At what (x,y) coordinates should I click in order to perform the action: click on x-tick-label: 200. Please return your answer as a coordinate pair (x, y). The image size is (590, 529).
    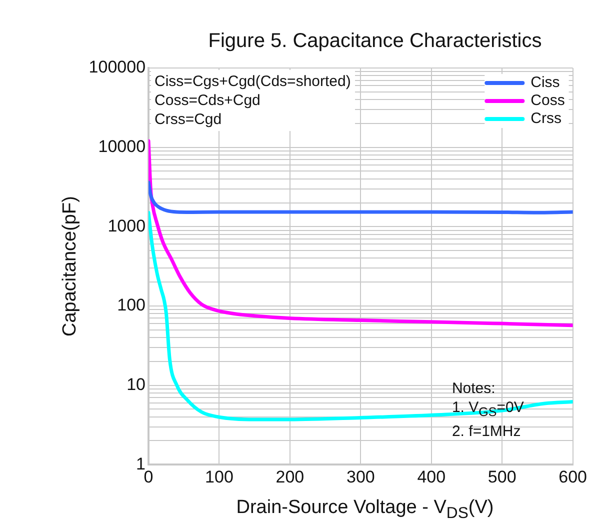
    Looking at the image, I should click on (290, 476).